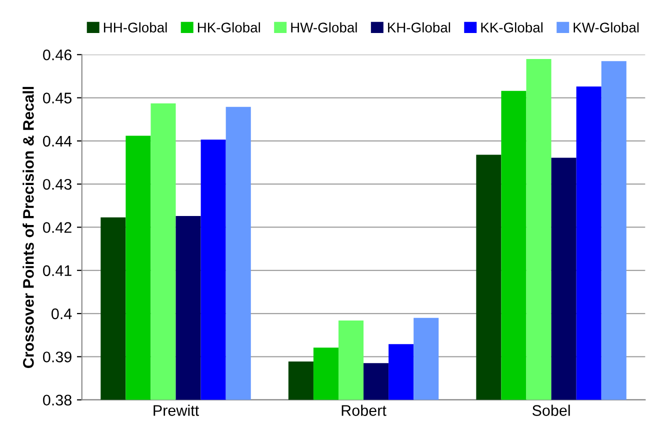 This screenshot has height=437, width=655. What do you see at coordinates (324, 27) in the screenshot?
I see `legend-label: HW-Global` at bounding box center [324, 27].